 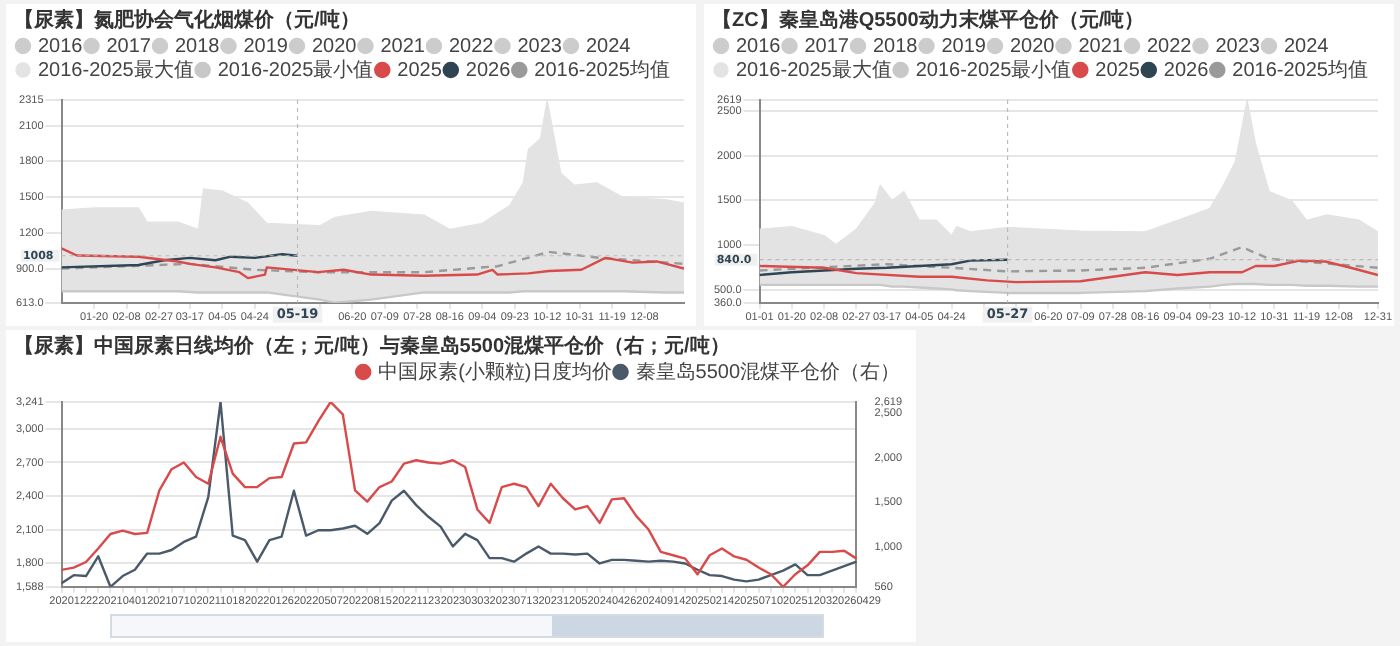 What do you see at coordinates (187, 19) in the screenshot?
I see `chart-title: 【尿素】氮肥协会气化烟煤价（元/吨）` at bounding box center [187, 19].